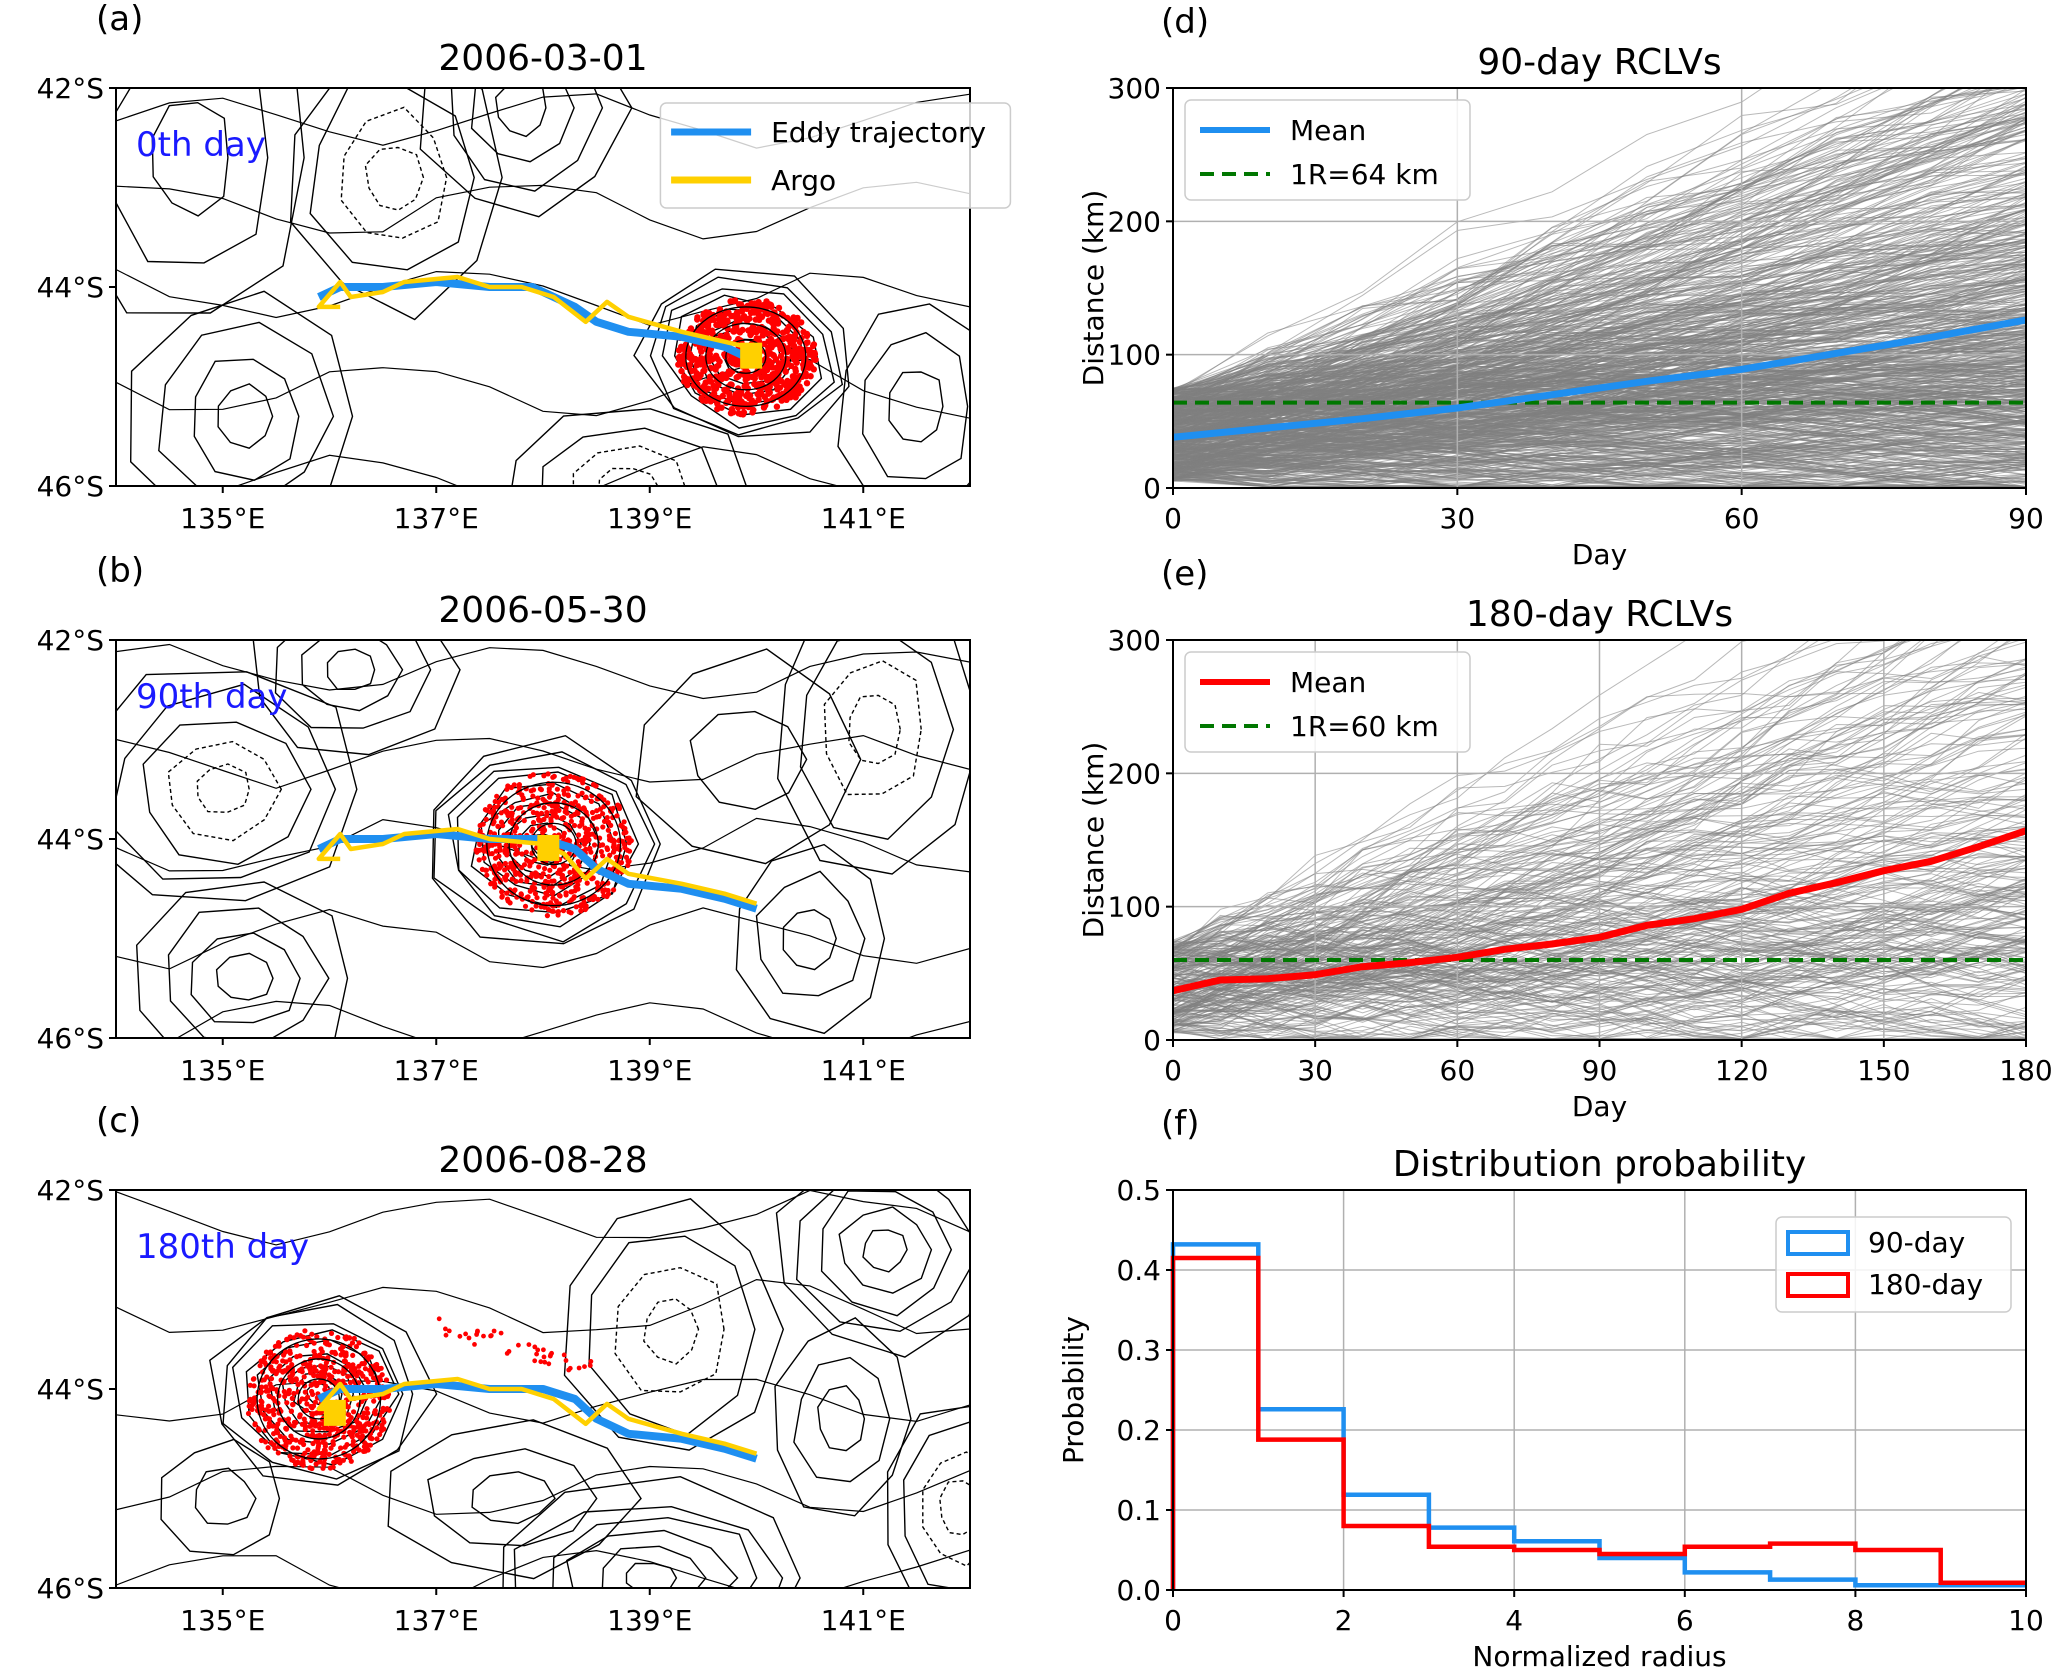  I want to click on y-tick-label: 0, so click(1152, 1040).